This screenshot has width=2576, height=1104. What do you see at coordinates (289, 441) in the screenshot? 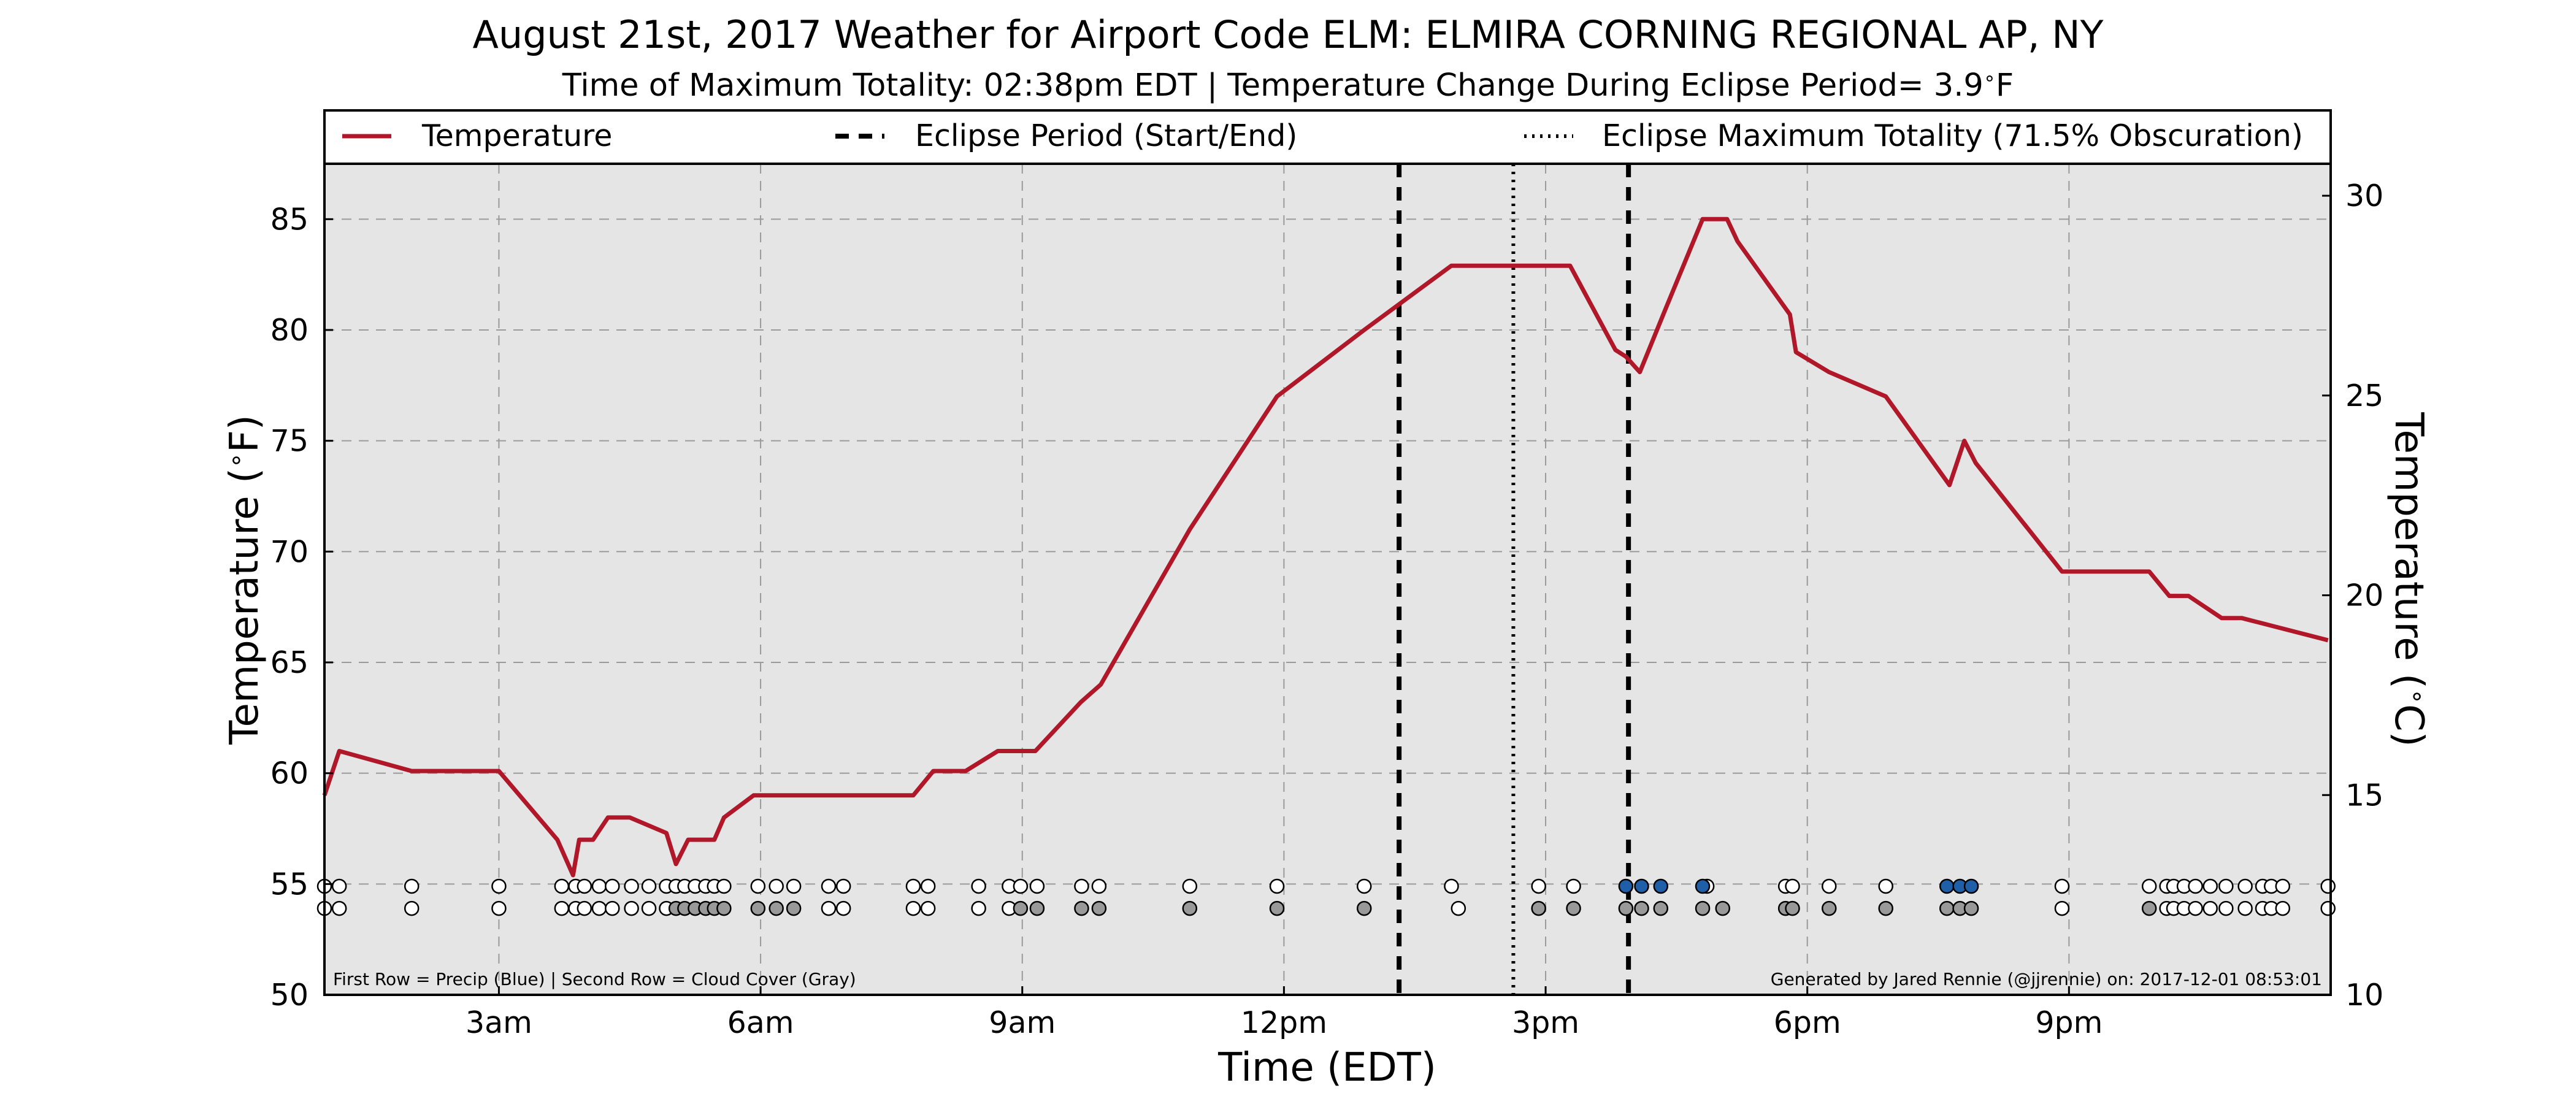
I see `y-tick-label: 75` at bounding box center [289, 441].